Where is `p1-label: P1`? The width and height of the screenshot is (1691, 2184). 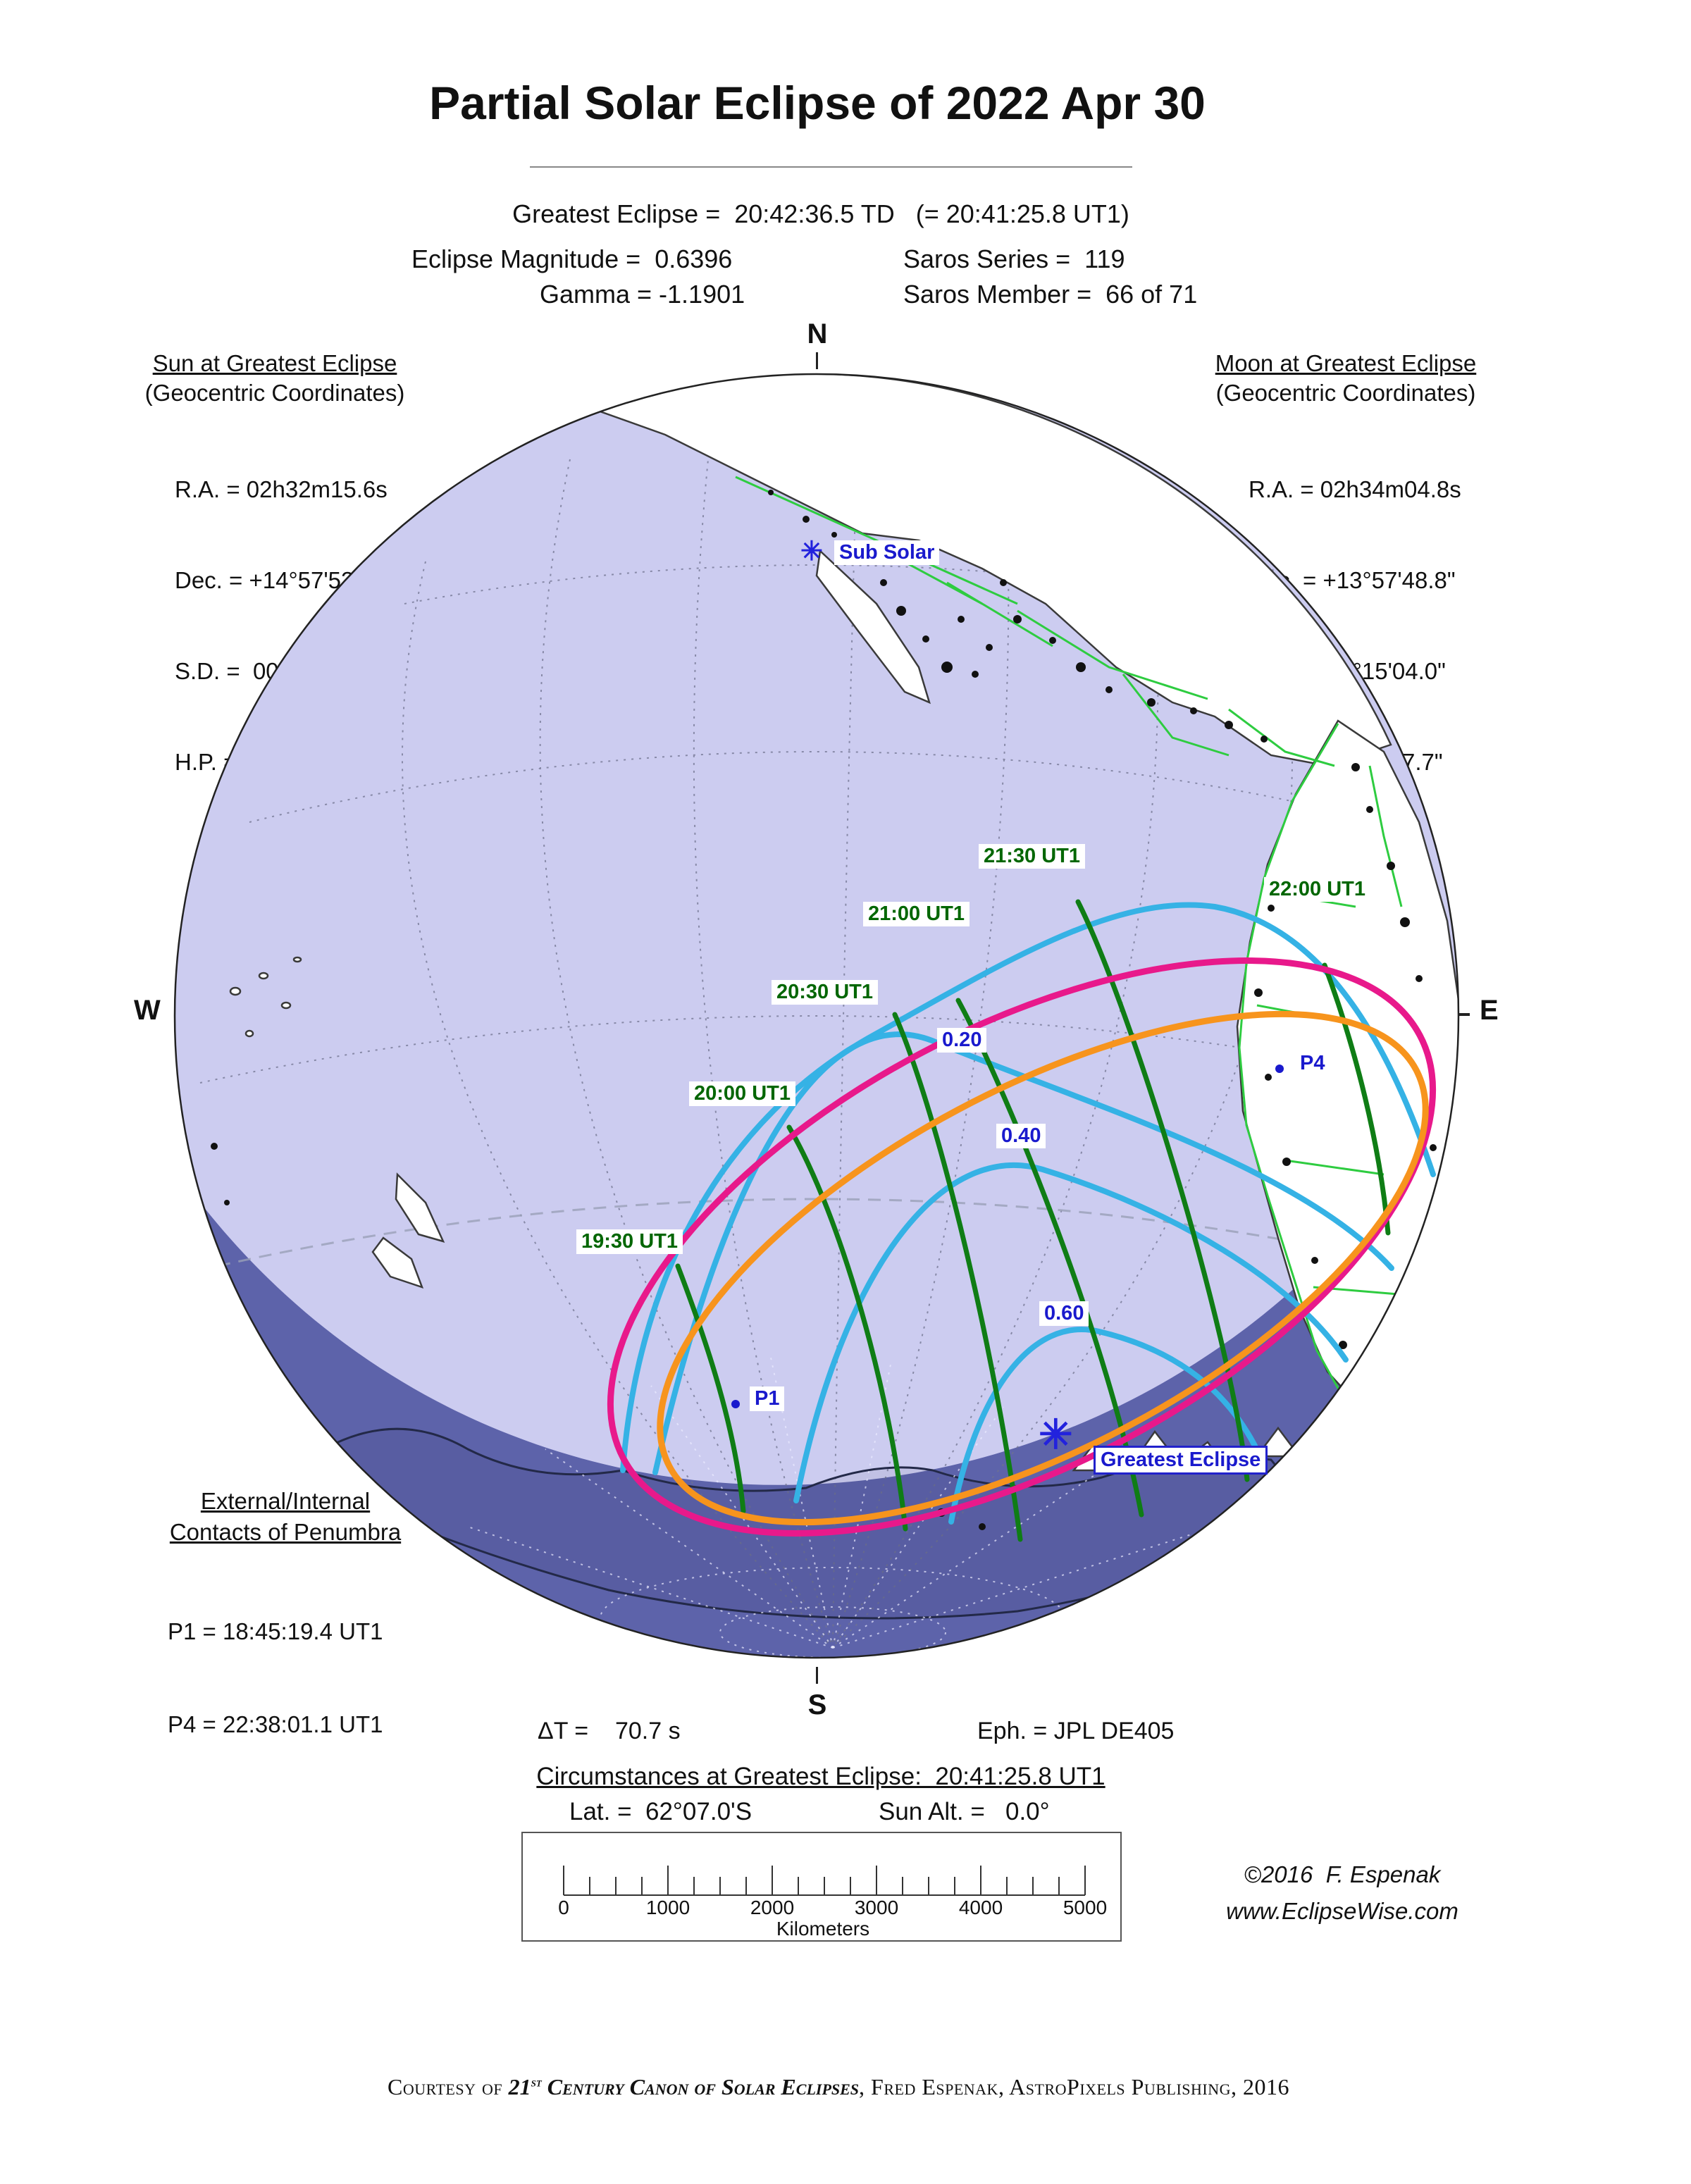
p1-label: P1 is located at coordinates (768, 1399).